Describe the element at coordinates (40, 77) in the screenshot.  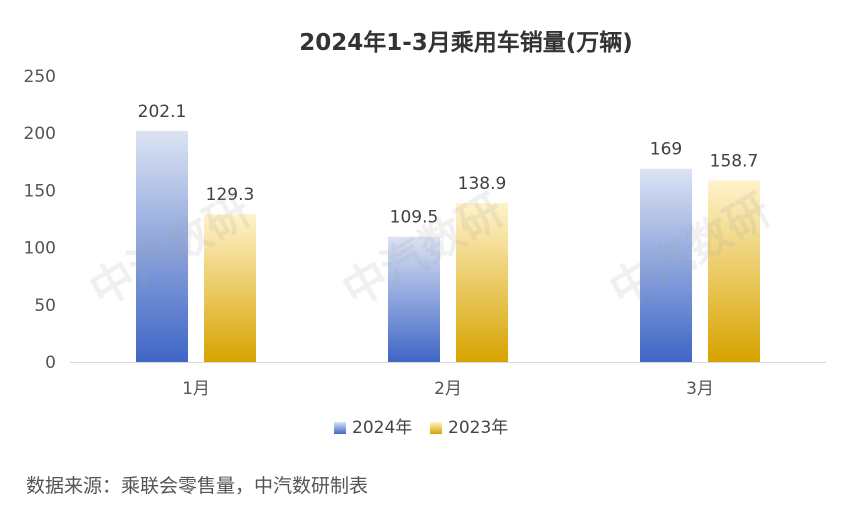
I see `y-tick-label: 250` at that location.